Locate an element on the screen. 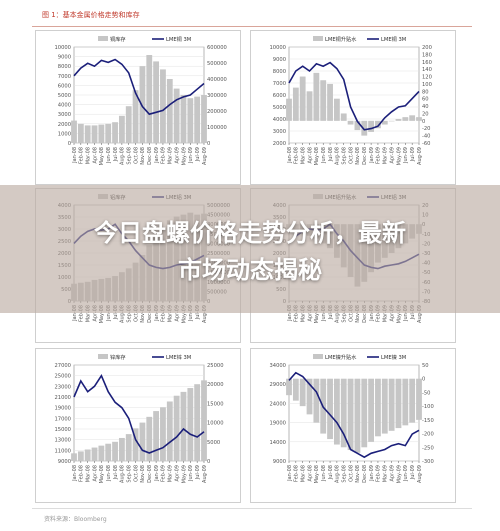 This screenshot has width=500, height=531. x-tick-label: Aug-09 is located at coordinates (205, 156).